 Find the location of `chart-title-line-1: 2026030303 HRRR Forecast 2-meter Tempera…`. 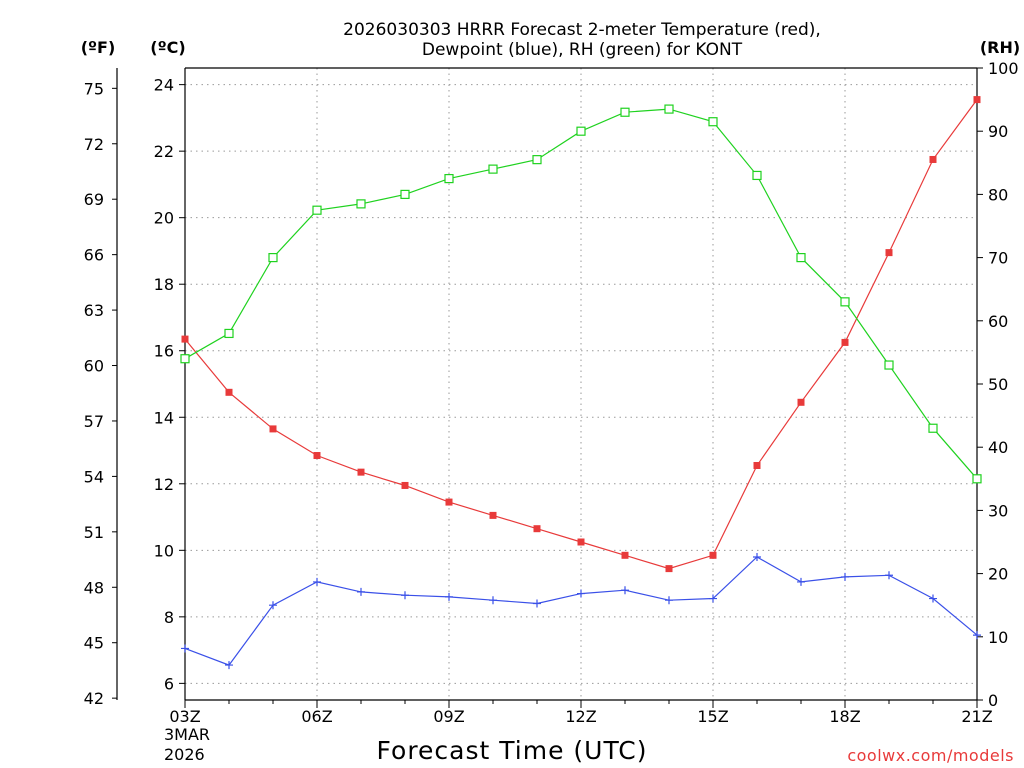

chart-title-line-1: 2026030303 HRRR Forecast 2-meter Tempera… is located at coordinates (582, 30).